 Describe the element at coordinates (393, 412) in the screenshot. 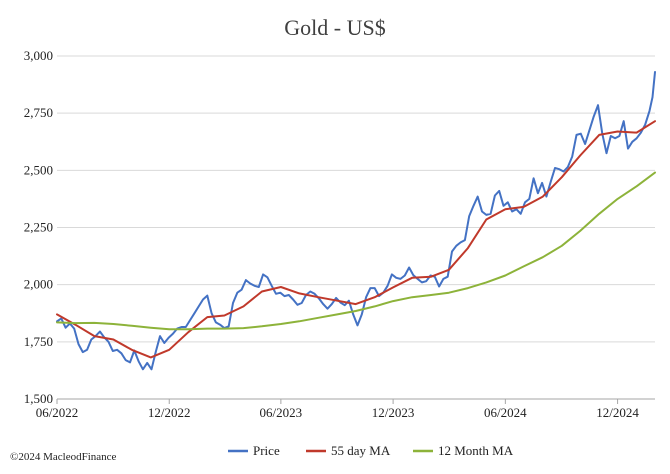

I see `x-tick-label: 12/2023` at that location.